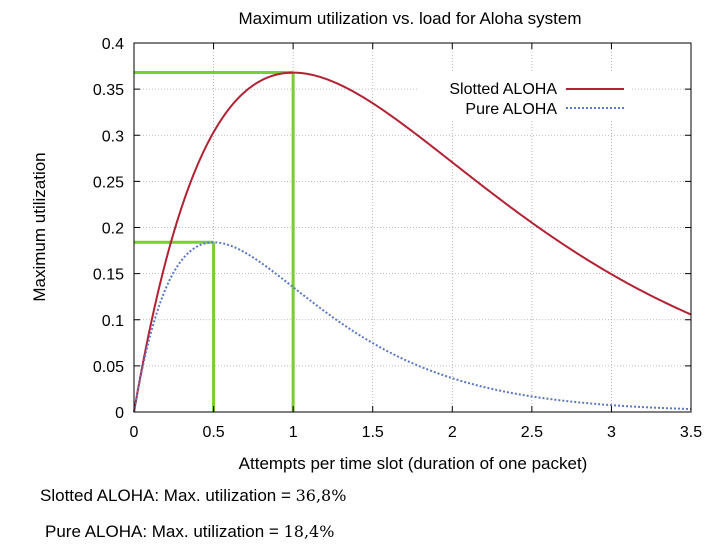 Image resolution: width=713 pixels, height=550 pixels. Describe the element at coordinates (691, 432) in the screenshot. I see `x-tick-label: 3.5` at that location.